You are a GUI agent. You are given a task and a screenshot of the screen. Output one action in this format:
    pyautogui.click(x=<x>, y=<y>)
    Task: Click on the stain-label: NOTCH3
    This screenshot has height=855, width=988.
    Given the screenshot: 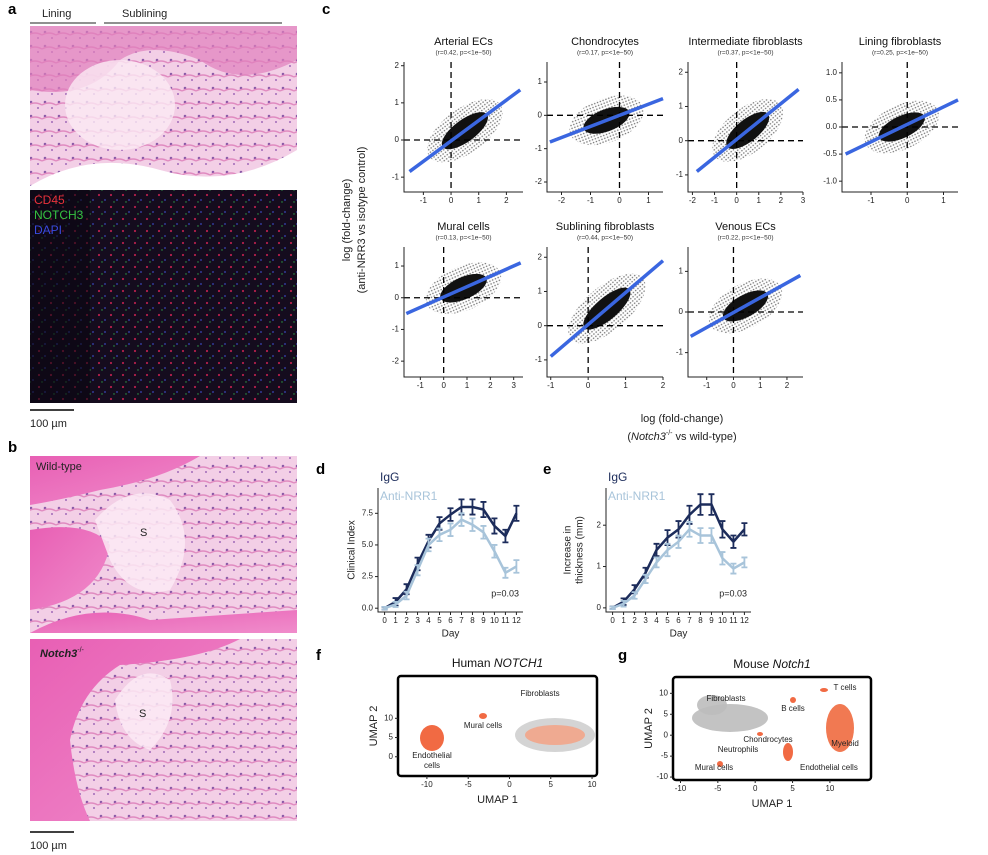 What is the action you would take?
    pyautogui.click(x=59, y=215)
    